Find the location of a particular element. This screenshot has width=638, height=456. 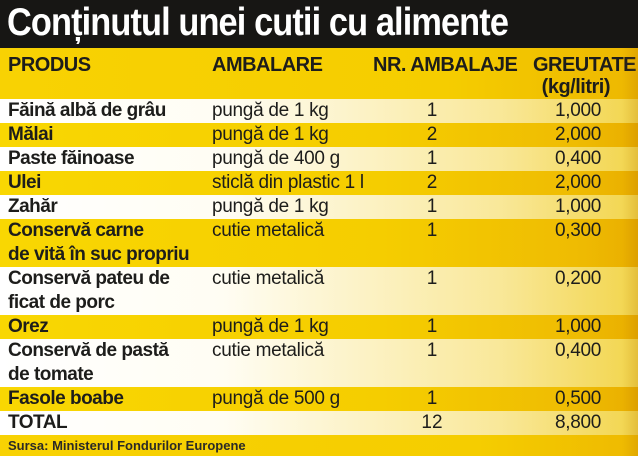

produs-cell: Ulei is located at coordinates (24, 182).